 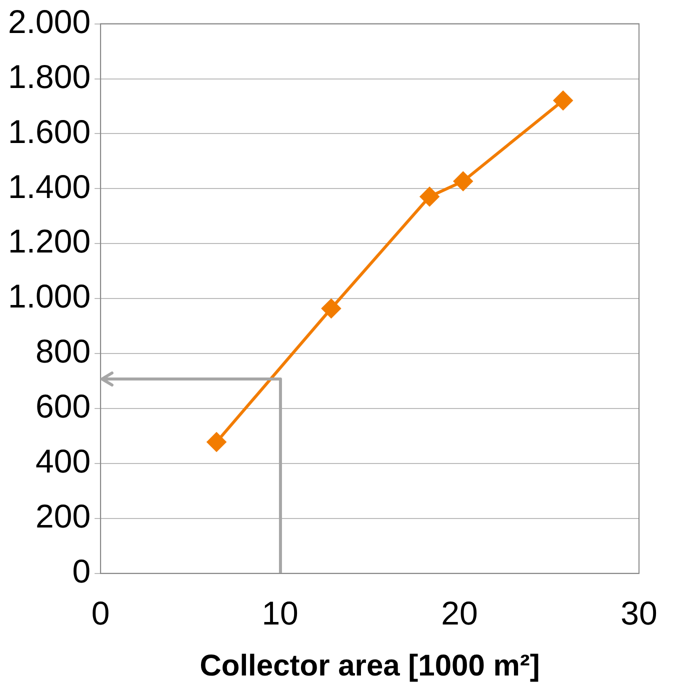 What do you see at coordinates (370, 665) in the screenshot?
I see `x-axis-title: Collector area [1000 m²]` at bounding box center [370, 665].